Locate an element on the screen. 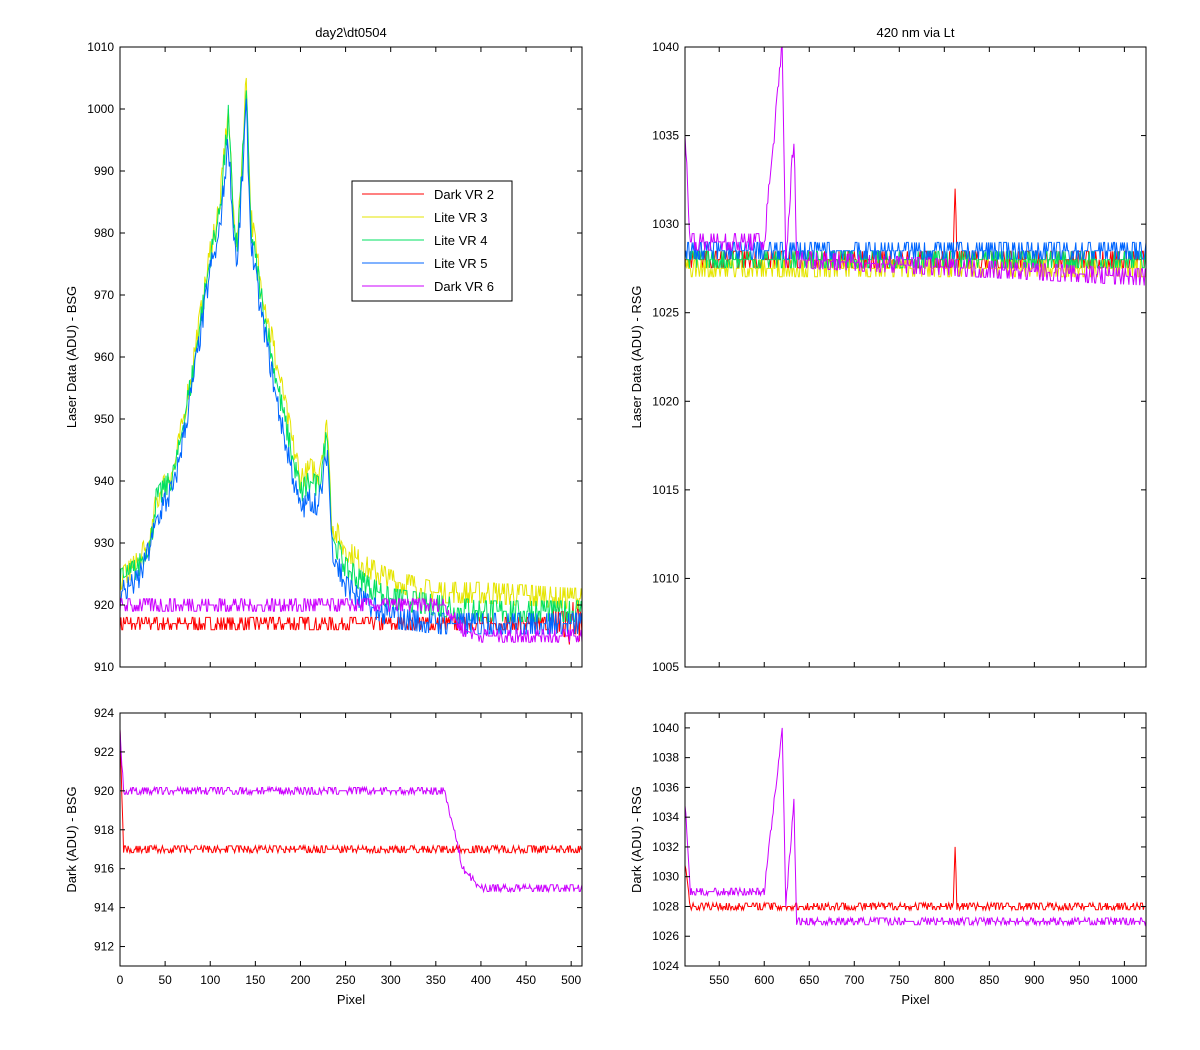 The height and width of the screenshot is (1050, 1200). y-tick-label: 1005 is located at coordinates (665, 667).